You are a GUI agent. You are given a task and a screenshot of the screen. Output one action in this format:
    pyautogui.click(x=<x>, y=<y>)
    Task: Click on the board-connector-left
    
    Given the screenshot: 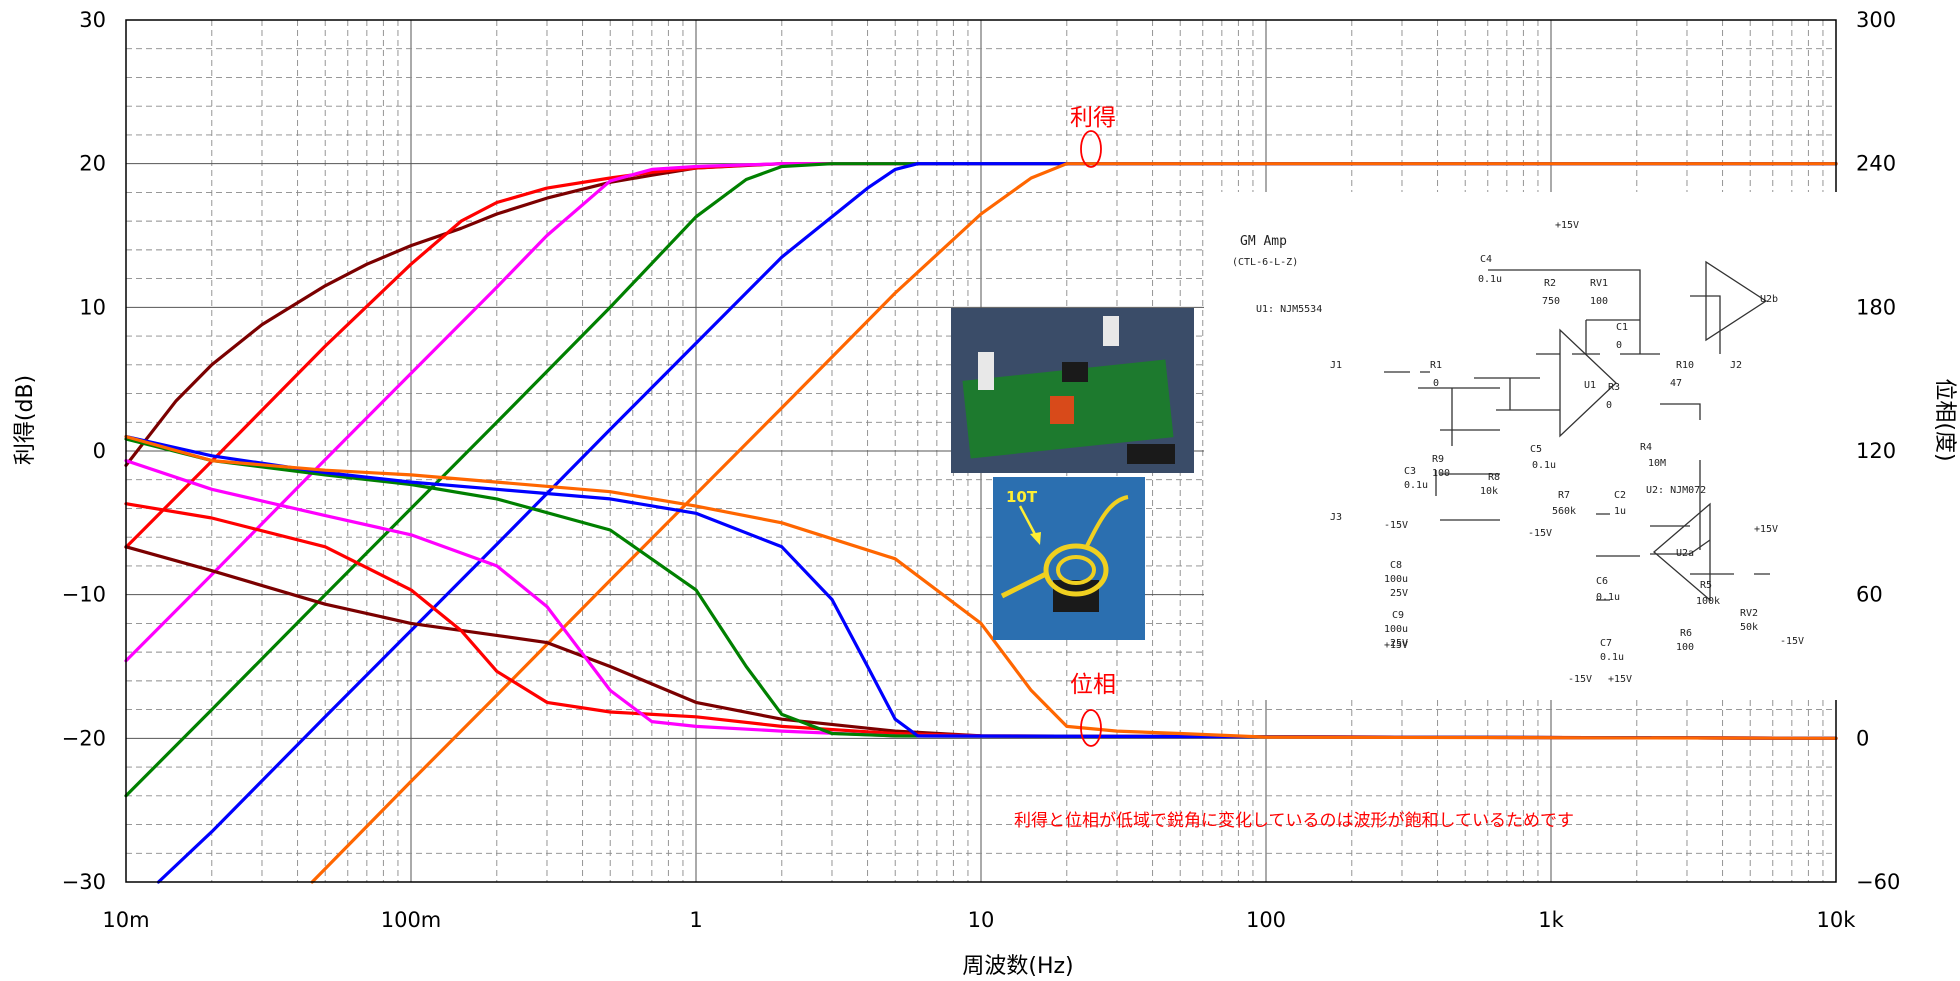 What is the action you would take?
    pyautogui.click(x=986, y=371)
    